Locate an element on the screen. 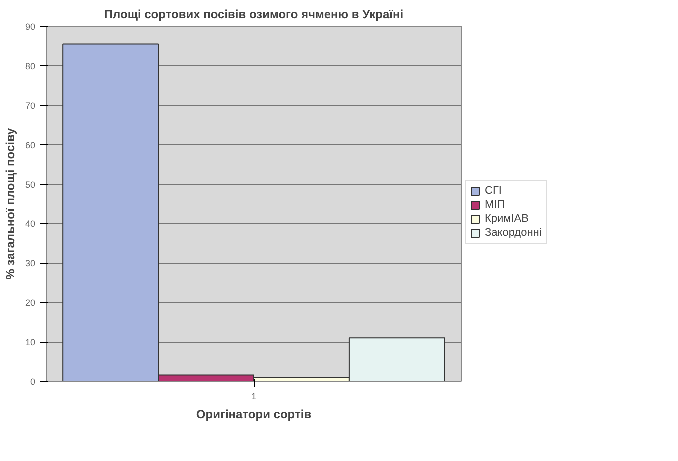 The height and width of the screenshot is (461, 678). y-axis-title: % загальної площі посіву is located at coordinates (10, 204).